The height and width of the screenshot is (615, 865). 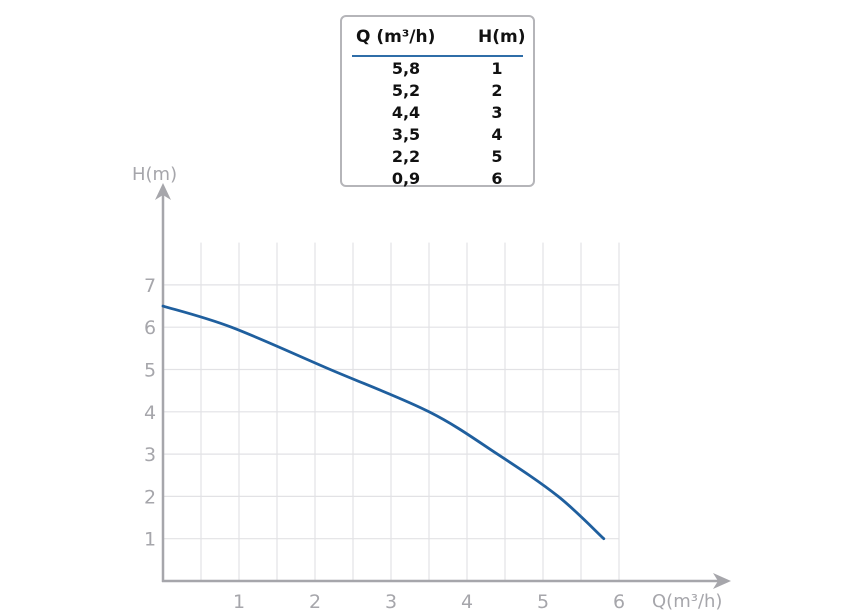 What do you see at coordinates (437, 180) in the screenshot?
I see `table-row: 0,9 6` at bounding box center [437, 180].